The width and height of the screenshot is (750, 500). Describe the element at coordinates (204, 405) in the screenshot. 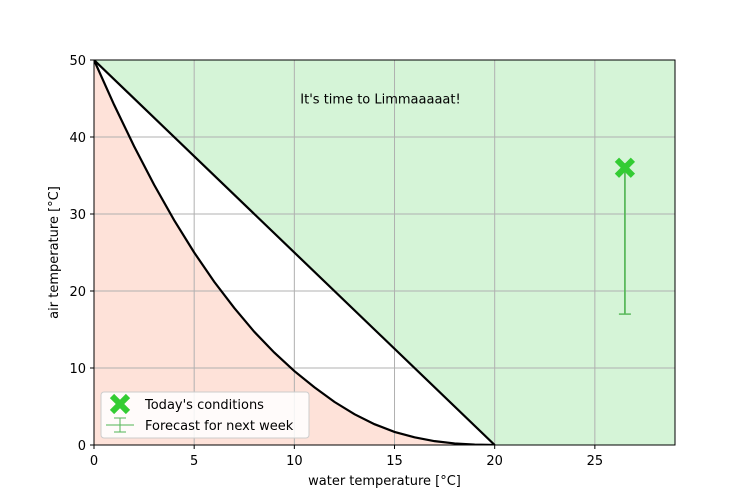

I see `legend-today-label: Today's conditions` at that location.